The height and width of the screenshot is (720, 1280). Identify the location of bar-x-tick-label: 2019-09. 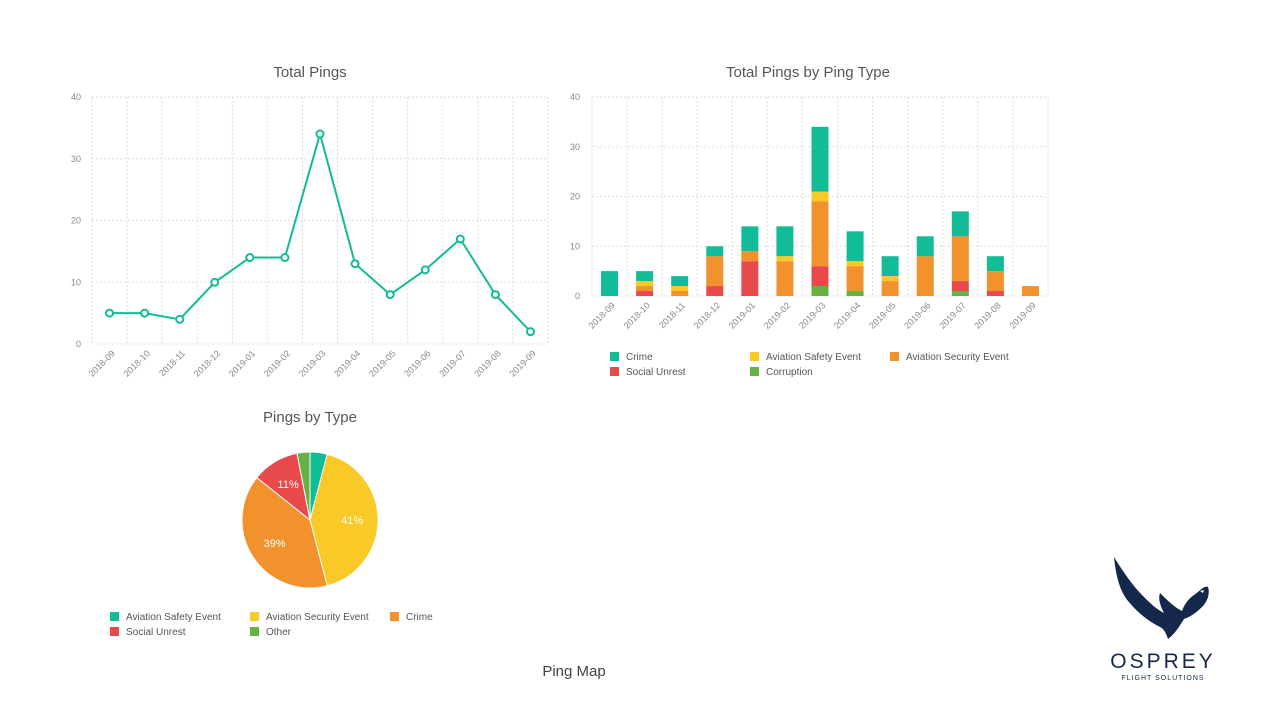
(1022, 315).